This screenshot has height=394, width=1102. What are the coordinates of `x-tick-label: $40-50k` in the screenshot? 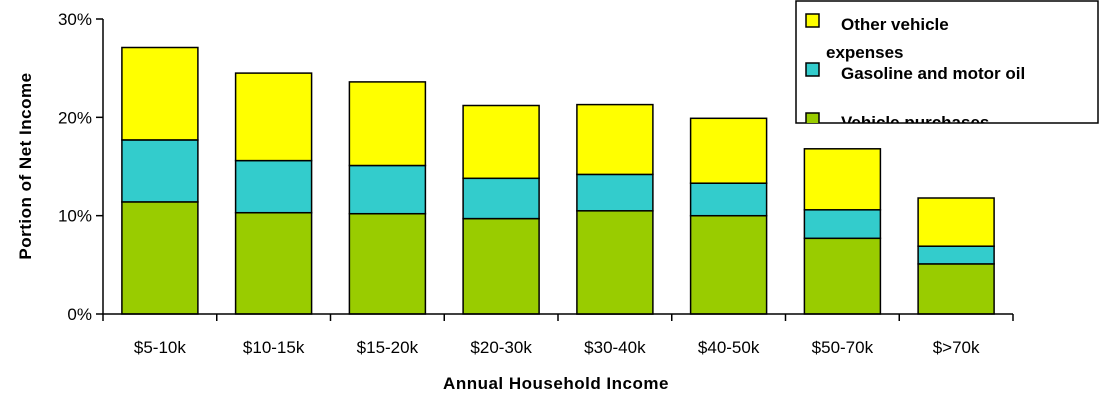 It's located at (729, 347).